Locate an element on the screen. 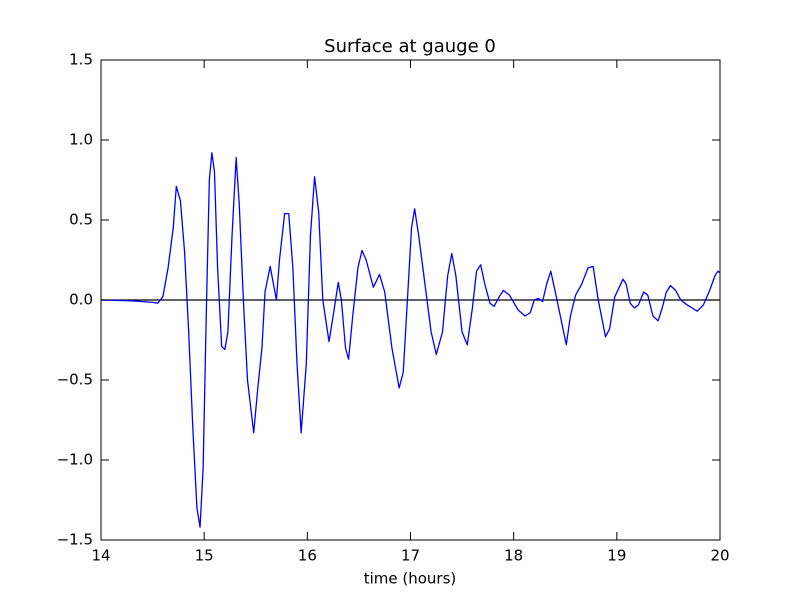  x-tick-label: 16 is located at coordinates (307, 556).